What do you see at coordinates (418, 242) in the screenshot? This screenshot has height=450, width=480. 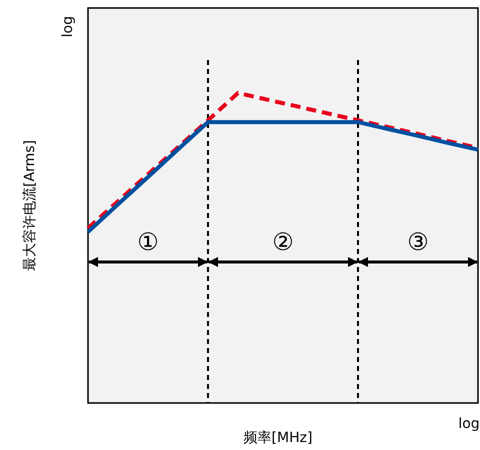 I see `annotation: ③` at bounding box center [418, 242].